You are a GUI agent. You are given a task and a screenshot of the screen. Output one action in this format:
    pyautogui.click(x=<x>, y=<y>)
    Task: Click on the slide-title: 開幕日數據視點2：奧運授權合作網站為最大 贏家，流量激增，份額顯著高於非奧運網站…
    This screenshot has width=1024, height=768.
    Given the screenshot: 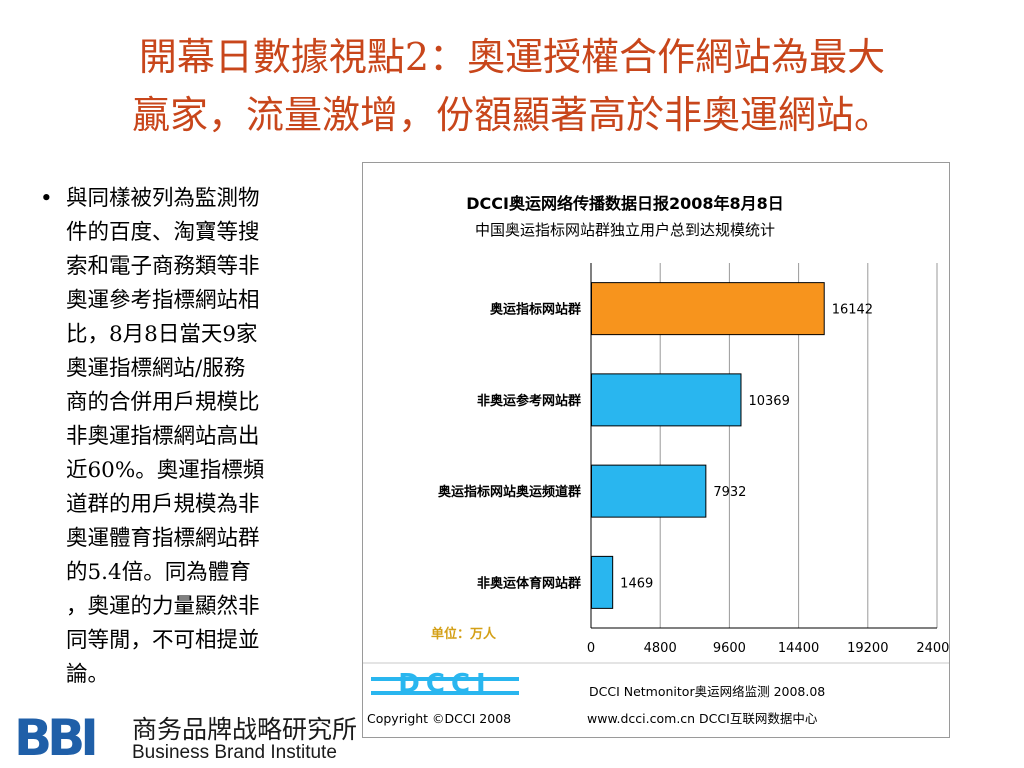 What is the action you would take?
    pyautogui.click(x=512, y=86)
    